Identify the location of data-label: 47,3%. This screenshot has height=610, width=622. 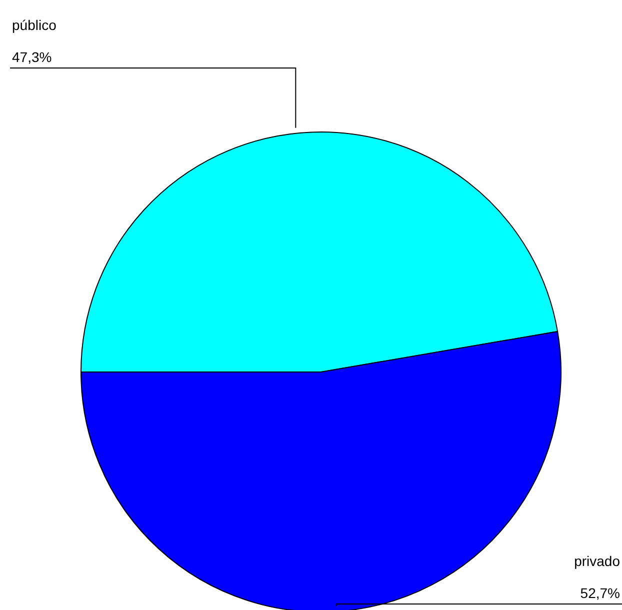
(32, 57).